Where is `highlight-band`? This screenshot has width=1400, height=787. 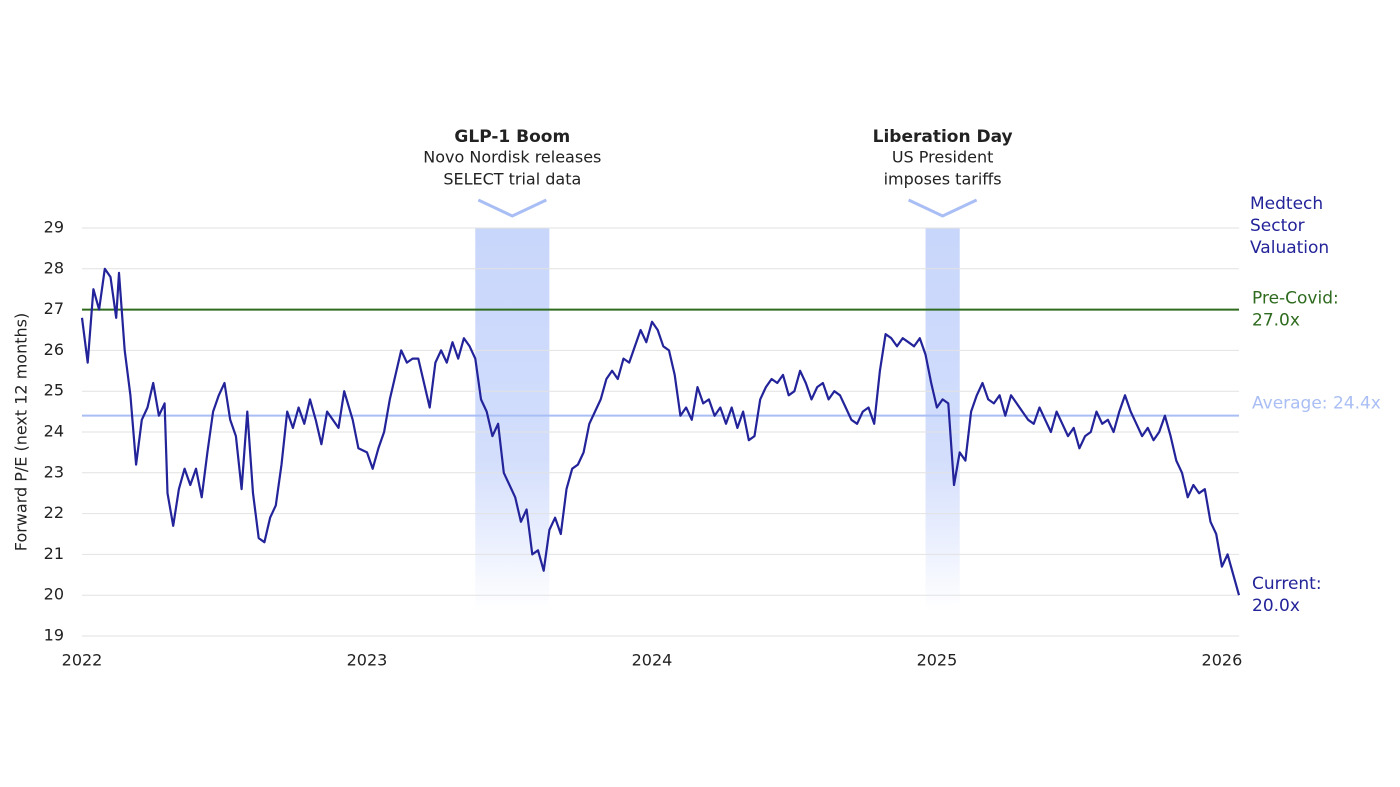
highlight-band is located at coordinates (942, 420).